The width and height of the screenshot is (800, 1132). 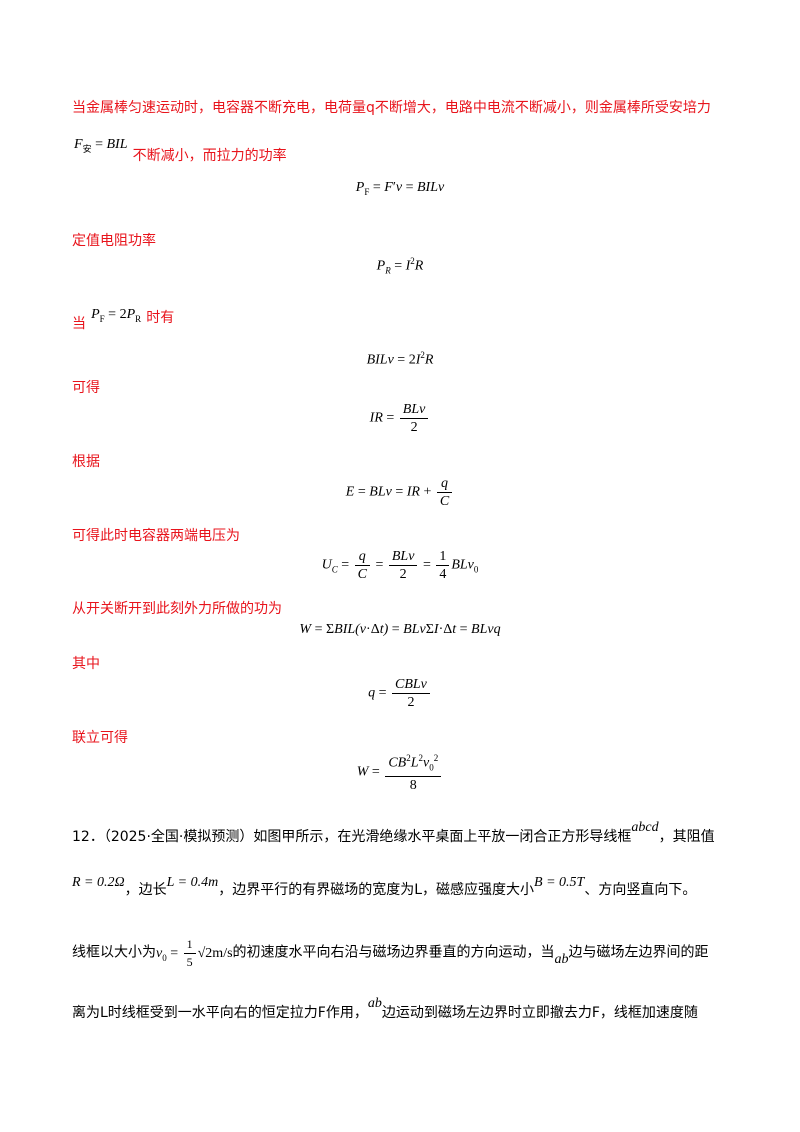 What do you see at coordinates (442, 837) in the screenshot?
I see `problem-text-a: 如图甲所示，在光滑绝缘水平桌面上平放一闭合正方形导线框` at bounding box center [442, 837].